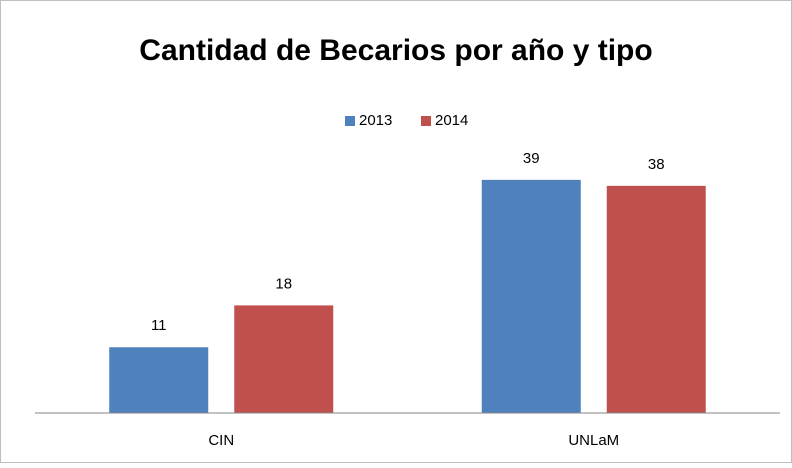 This screenshot has width=792, height=468. Describe the element at coordinates (656, 164) in the screenshot. I see `data-label: 38` at that location.